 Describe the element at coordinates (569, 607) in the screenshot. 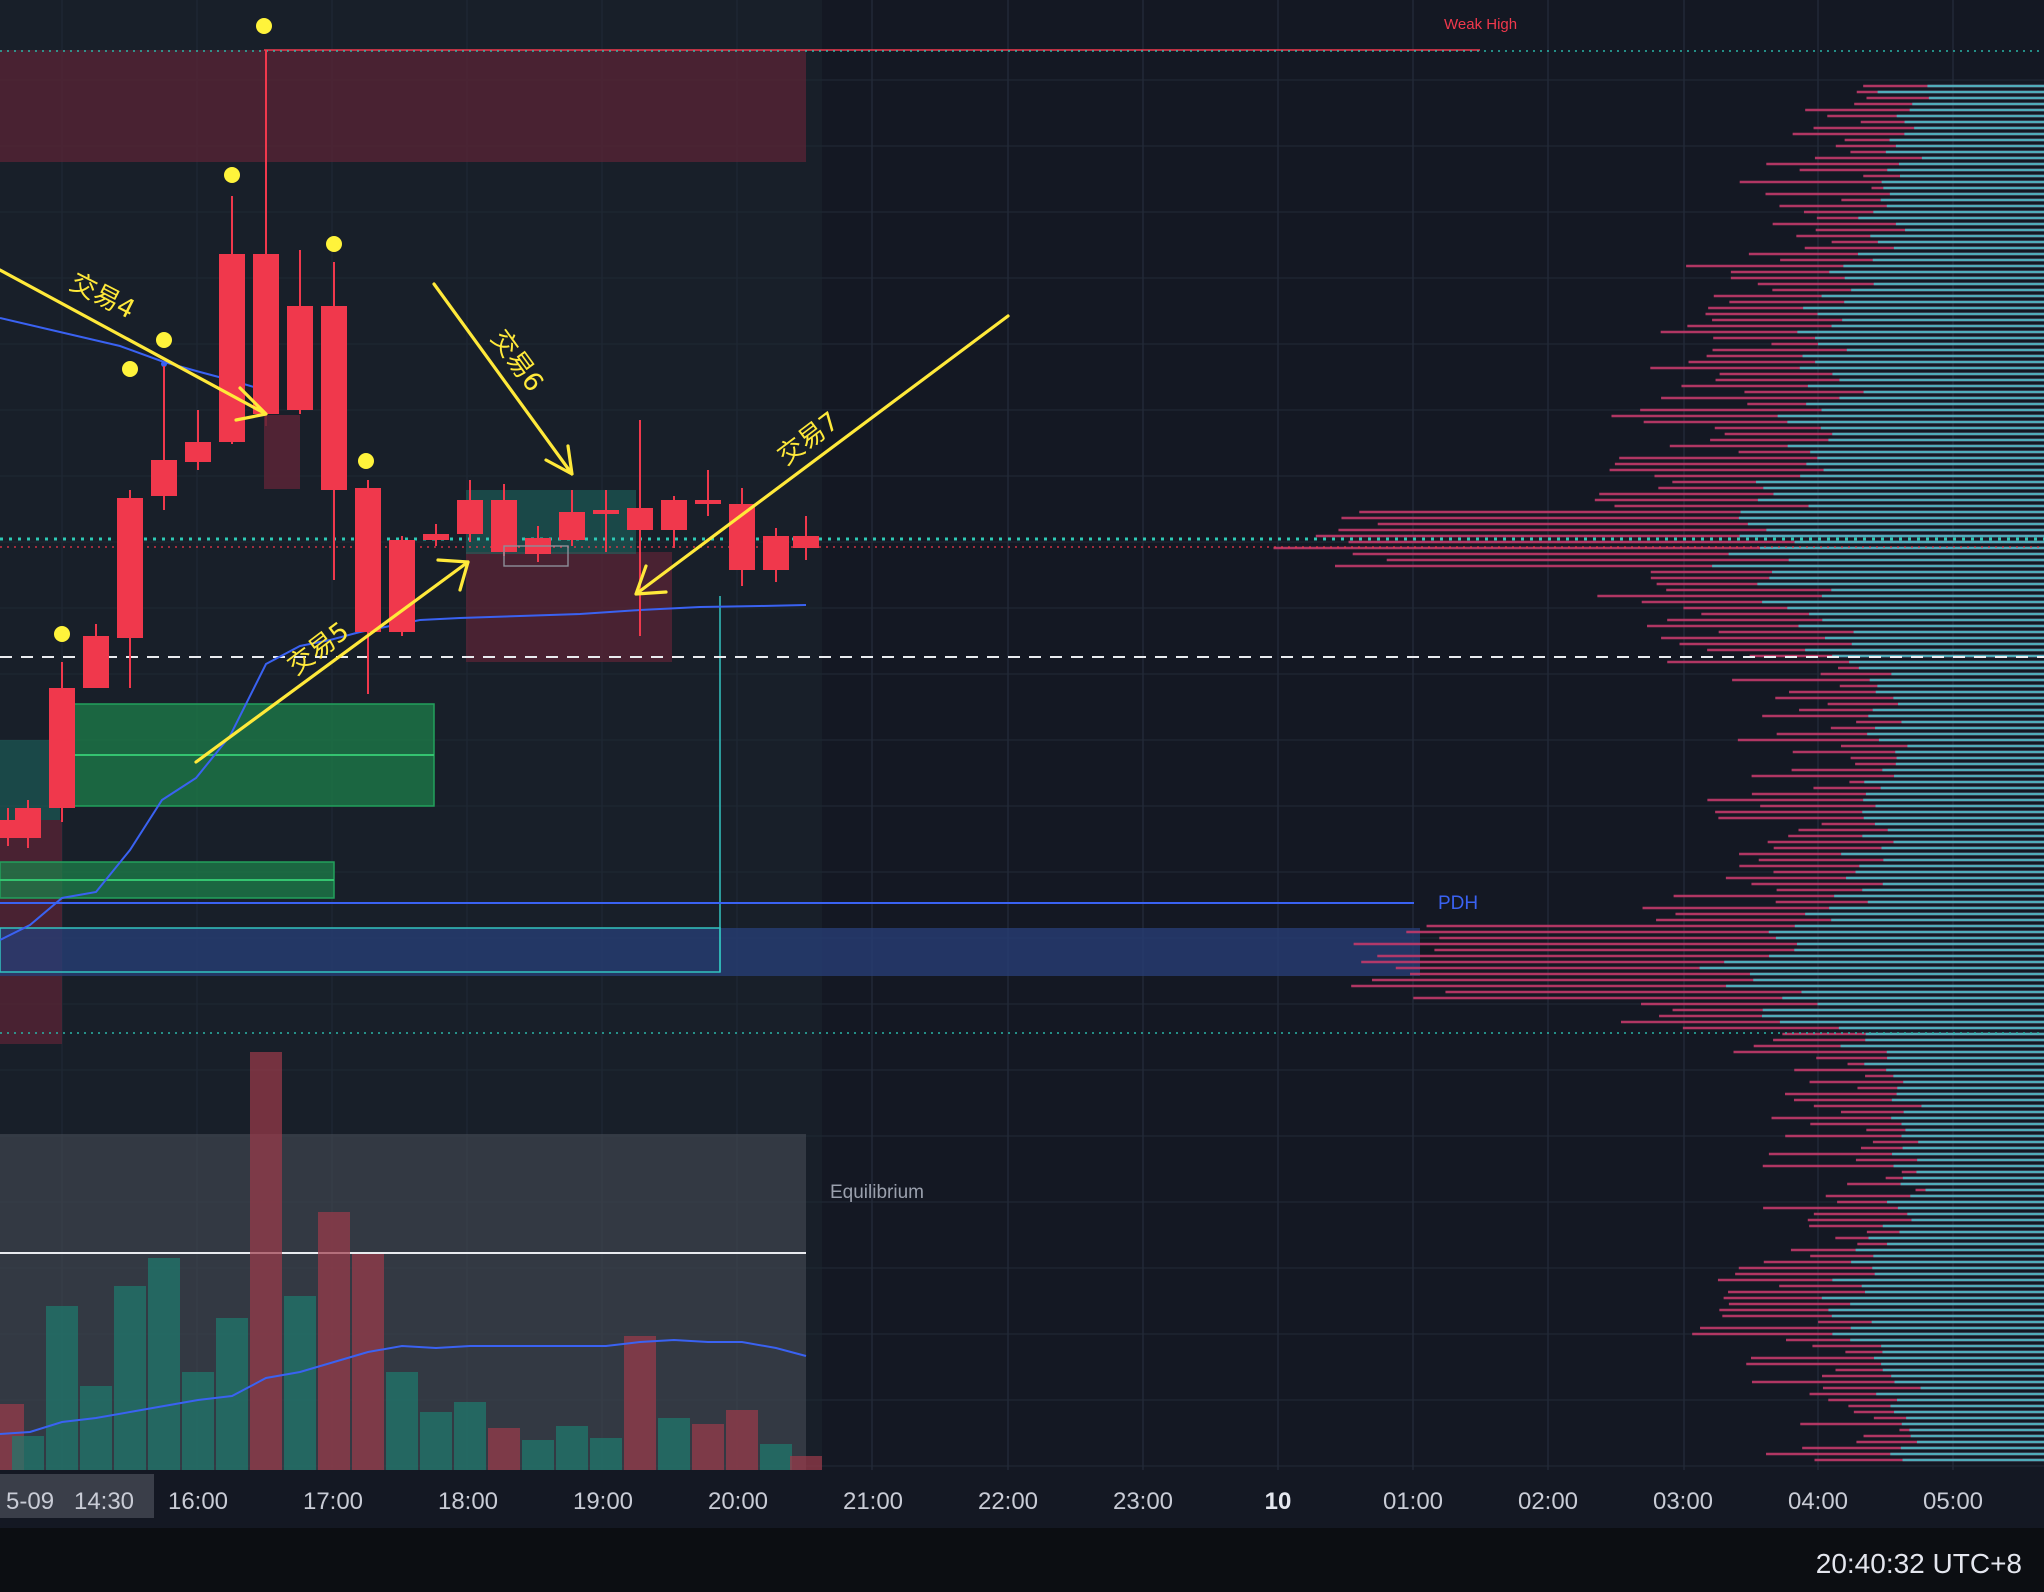

I see `order-block-red` at that location.